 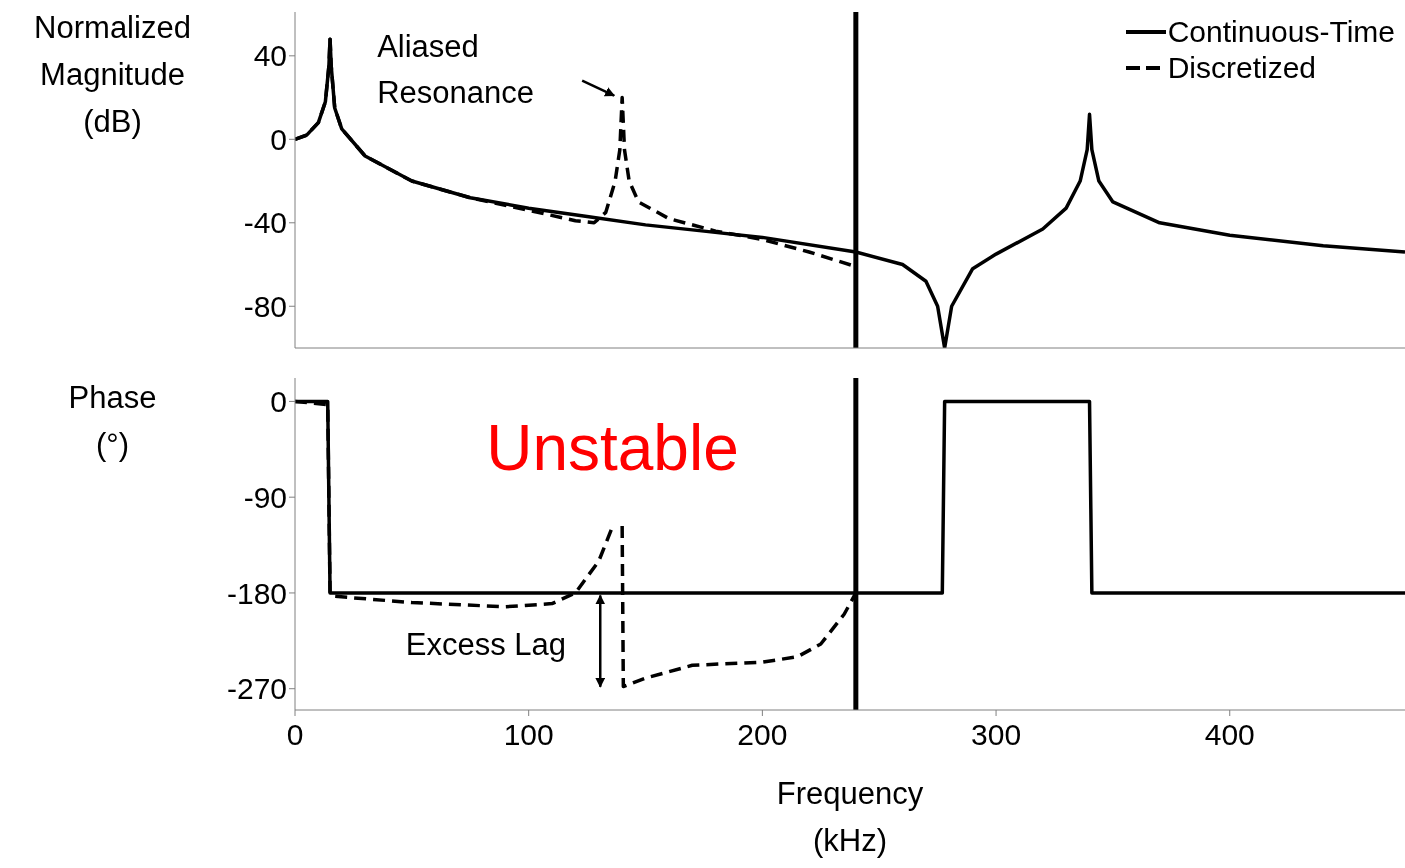 I want to click on annotation: Excess Lag, so click(x=486, y=644).